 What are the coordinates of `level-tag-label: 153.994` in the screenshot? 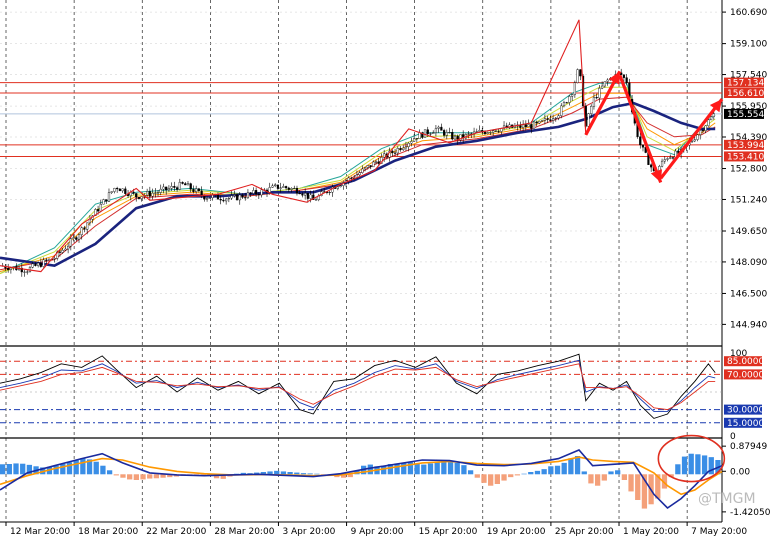 It's located at (745, 146).